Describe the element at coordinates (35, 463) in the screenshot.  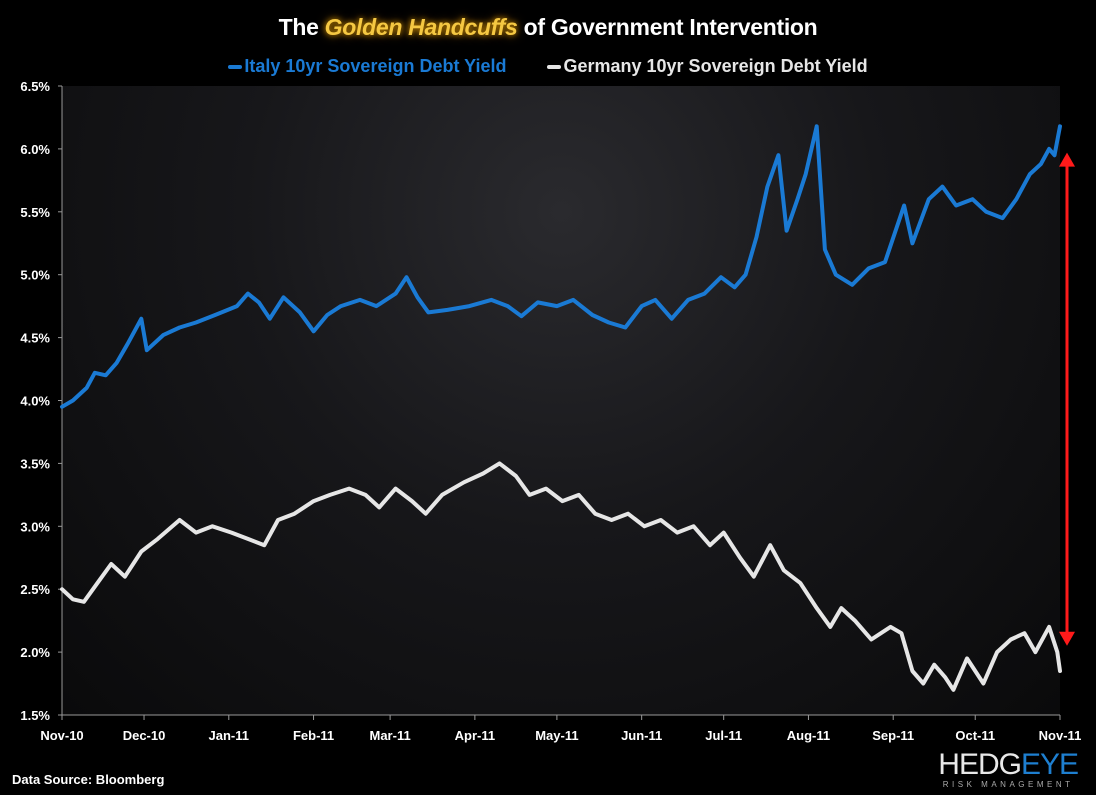
I see `y-tick-label: 3.5%` at that location.